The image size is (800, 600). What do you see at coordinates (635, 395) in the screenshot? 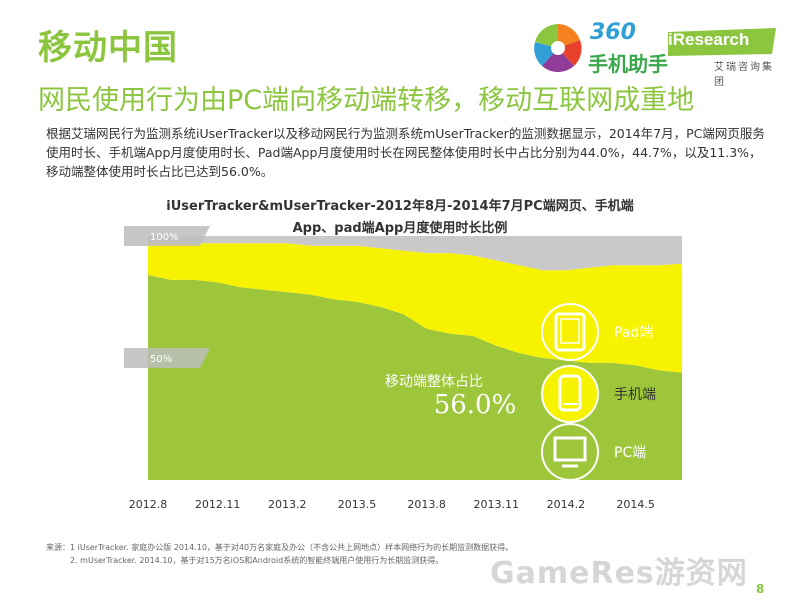
I see `legend-label: 手机端` at bounding box center [635, 395].